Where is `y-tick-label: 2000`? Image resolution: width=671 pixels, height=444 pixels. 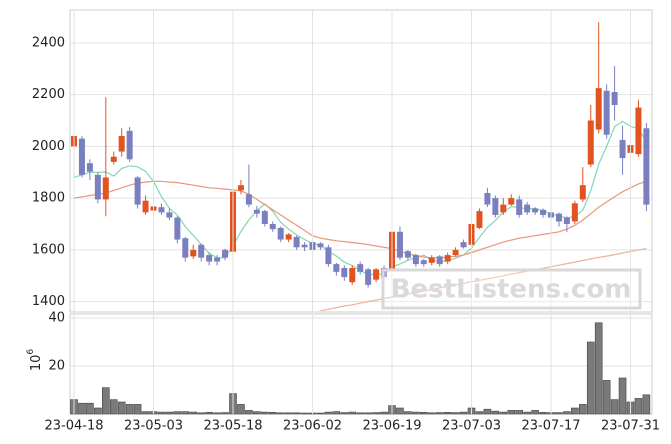
y-tick-label: 2000 is located at coordinates (48, 146).